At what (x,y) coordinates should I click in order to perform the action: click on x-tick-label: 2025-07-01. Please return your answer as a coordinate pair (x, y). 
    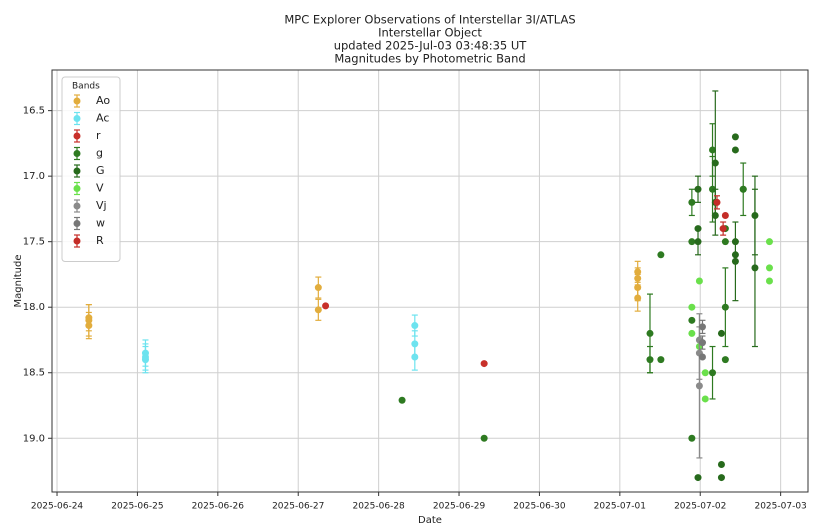
    Looking at the image, I should click on (620, 507).